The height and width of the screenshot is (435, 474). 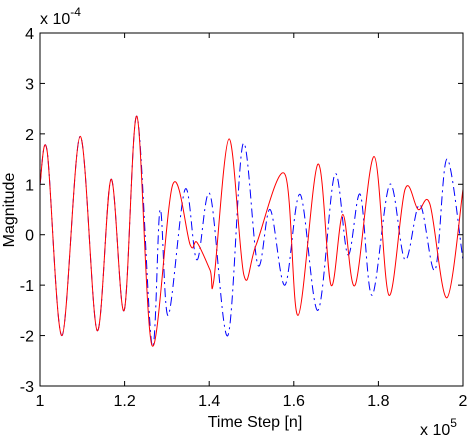 What do you see at coordinates (29, 135) in the screenshot?
I see `y-tick-label: 2` at bounding box center [29, 135].